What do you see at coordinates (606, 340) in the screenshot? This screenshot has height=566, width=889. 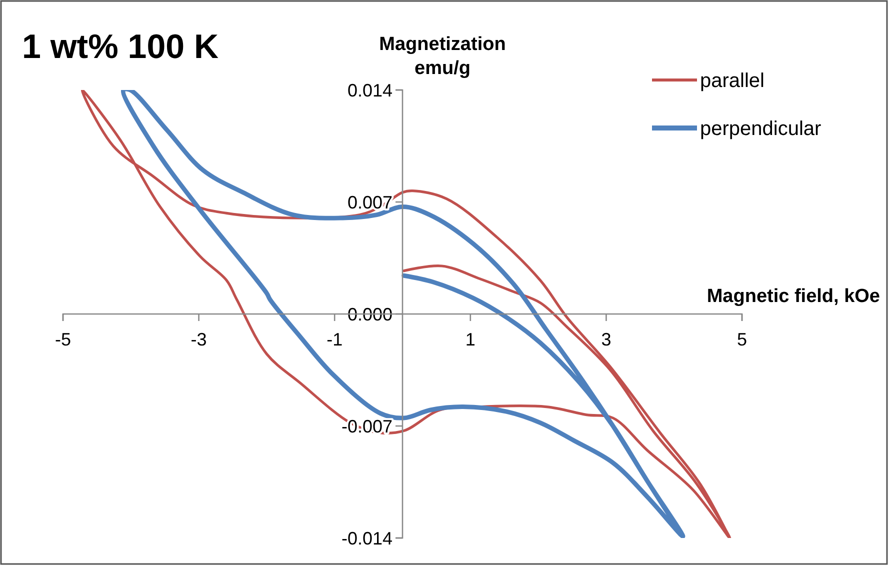 I see `x-tick-label: 3` at bounding box center [606, 340].